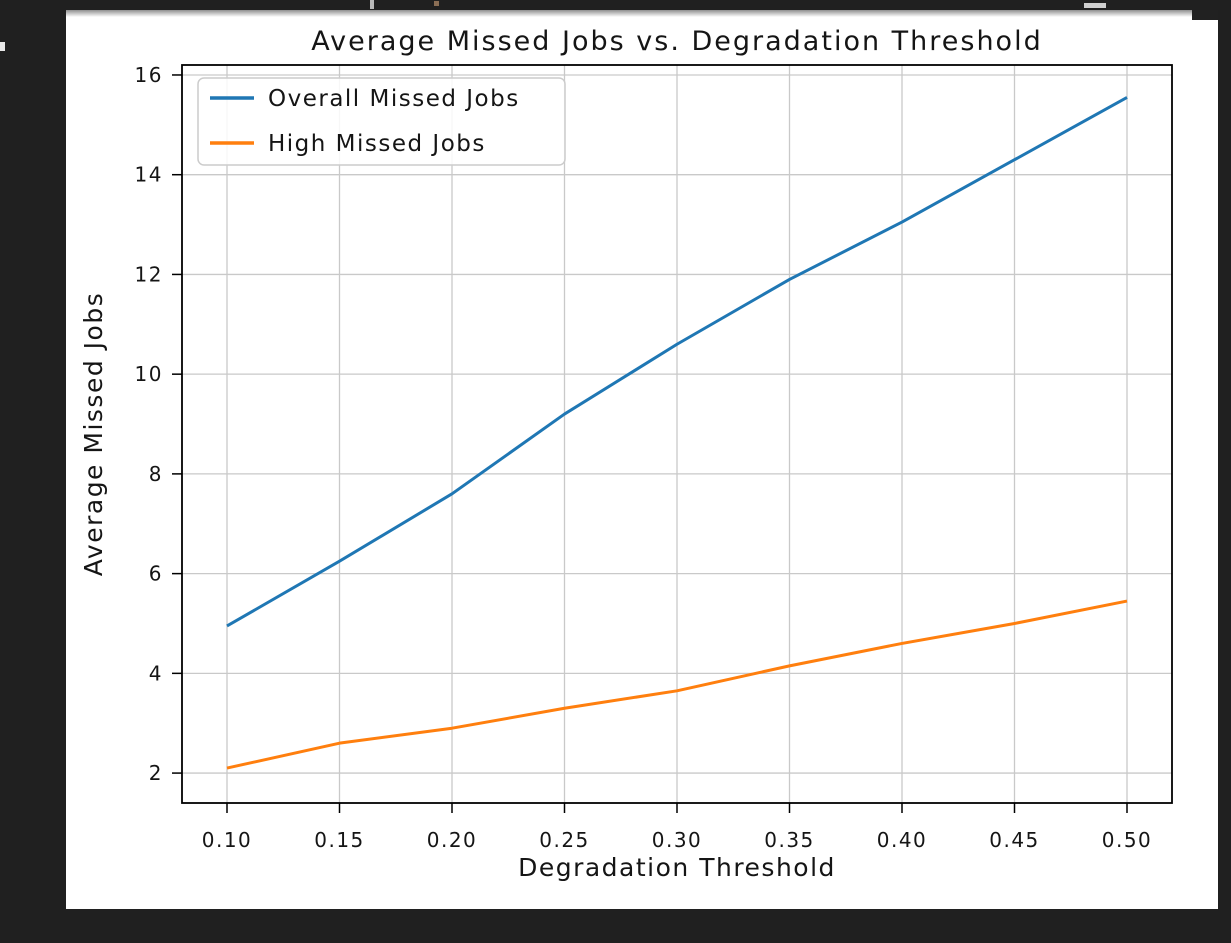 The width and height of the screenshot is (1231, 943). I want to click on y-tick-label: 14, so click(149, 175).